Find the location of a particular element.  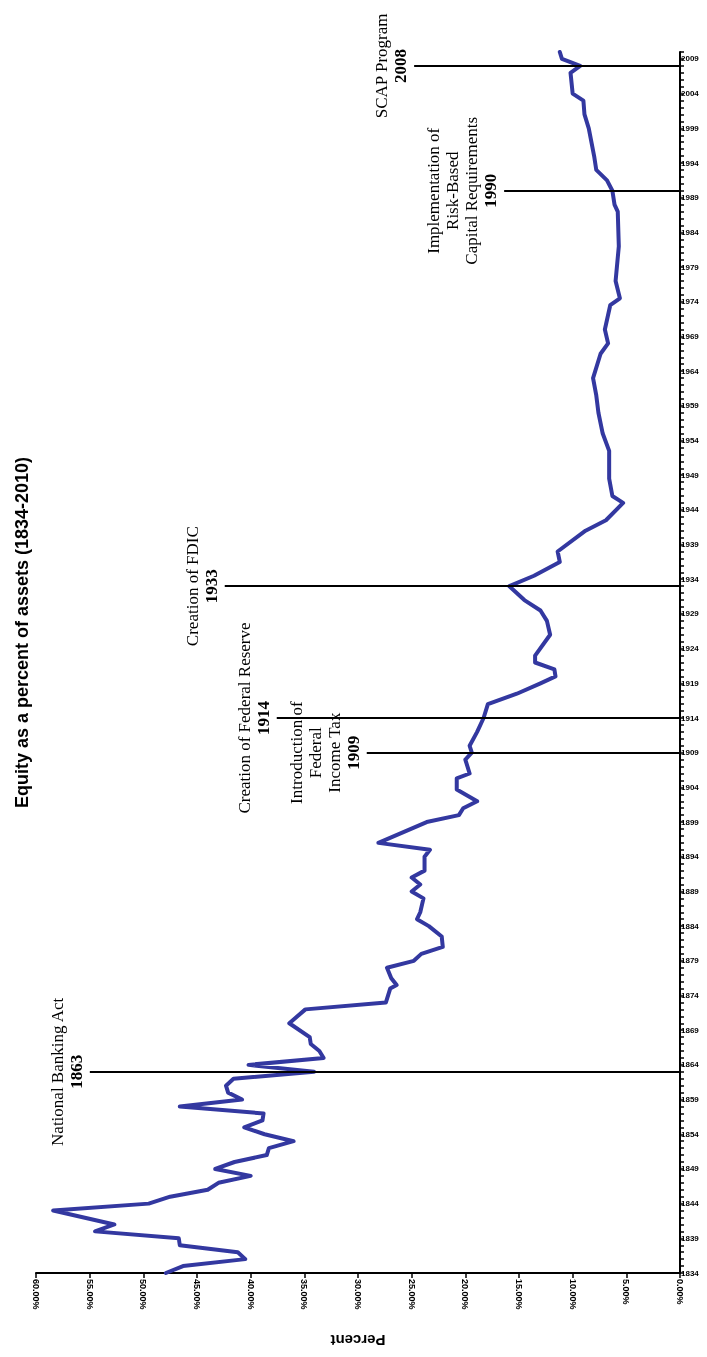

y-tick-label: 1924 is located at coordinates (690, 649).